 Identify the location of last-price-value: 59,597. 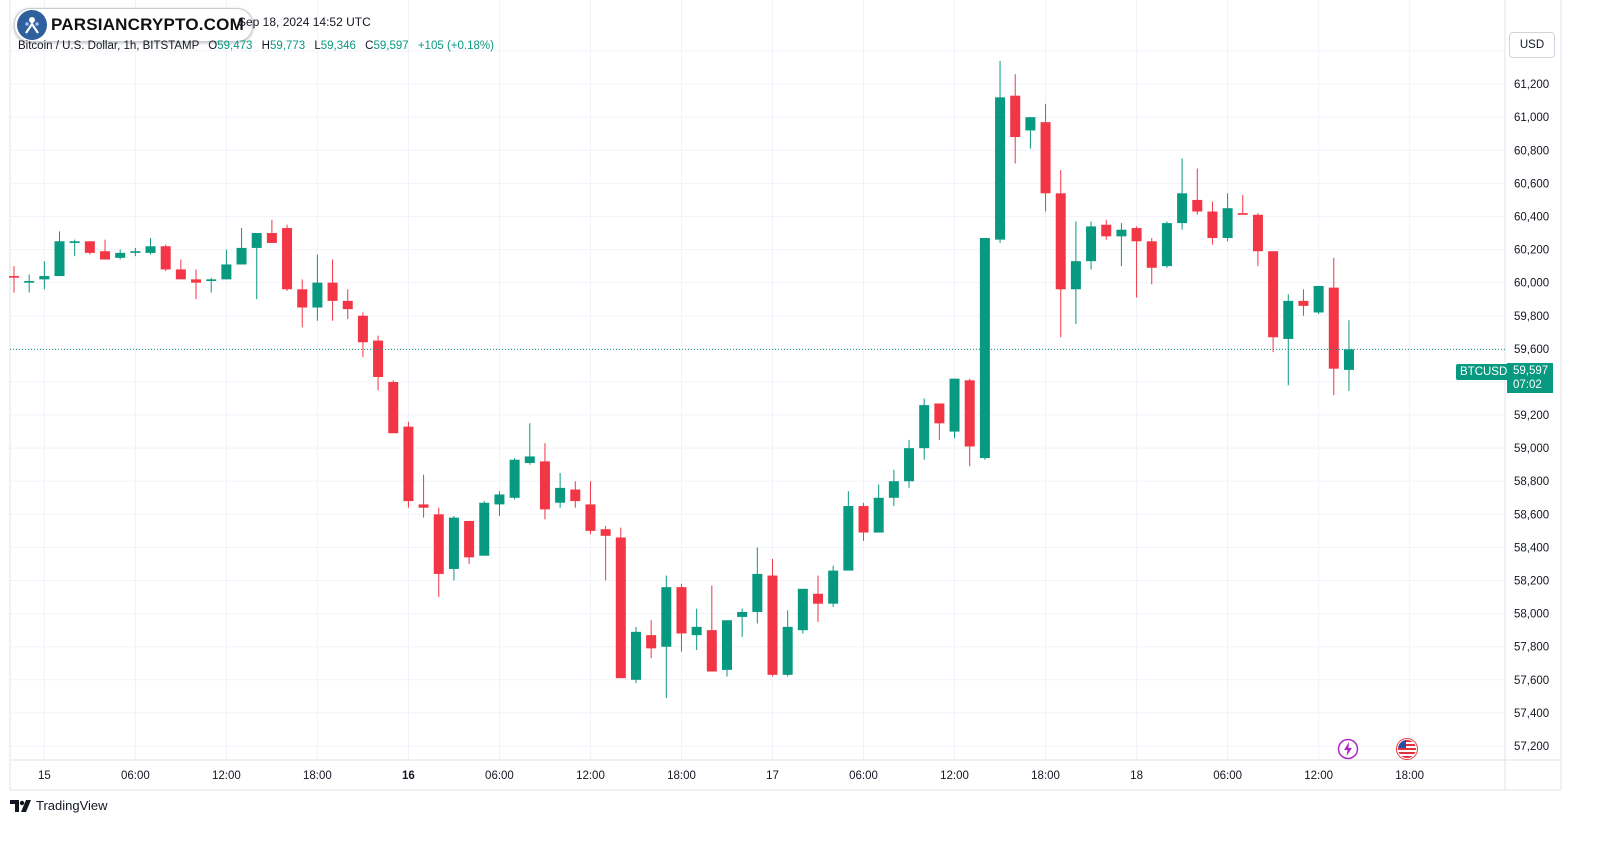
(1531, 371).